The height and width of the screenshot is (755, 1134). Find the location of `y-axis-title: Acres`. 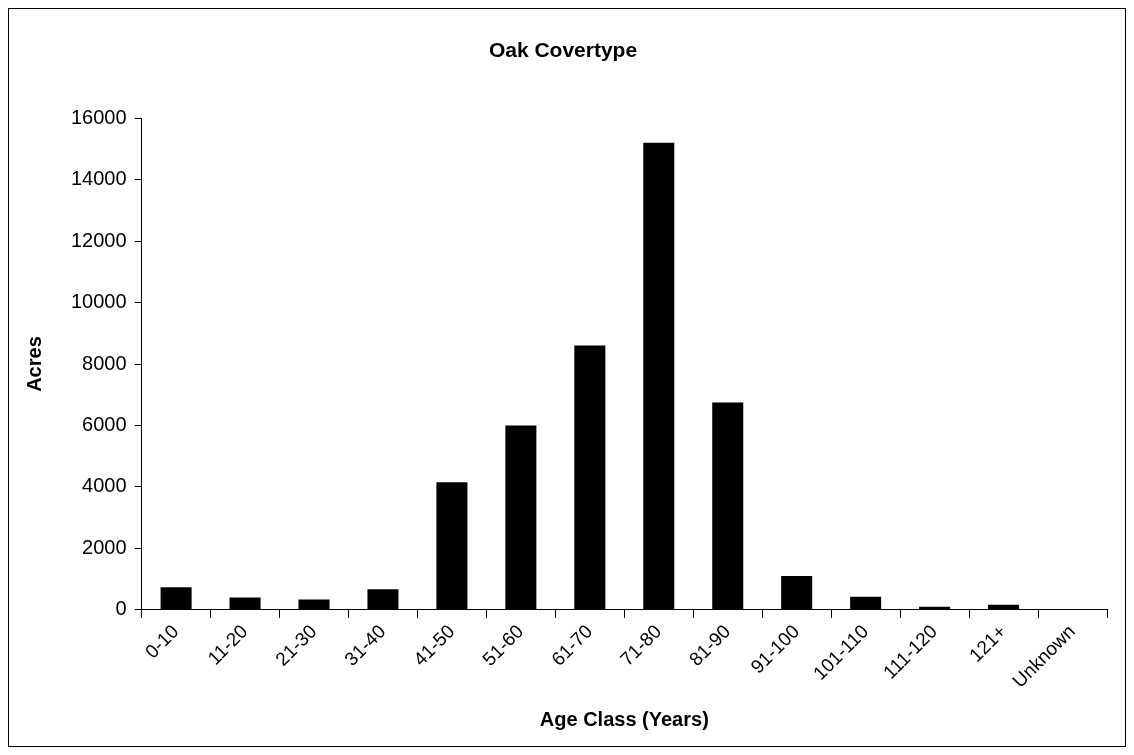

y-axis-title: Acres is located at coordinates (33, 364).